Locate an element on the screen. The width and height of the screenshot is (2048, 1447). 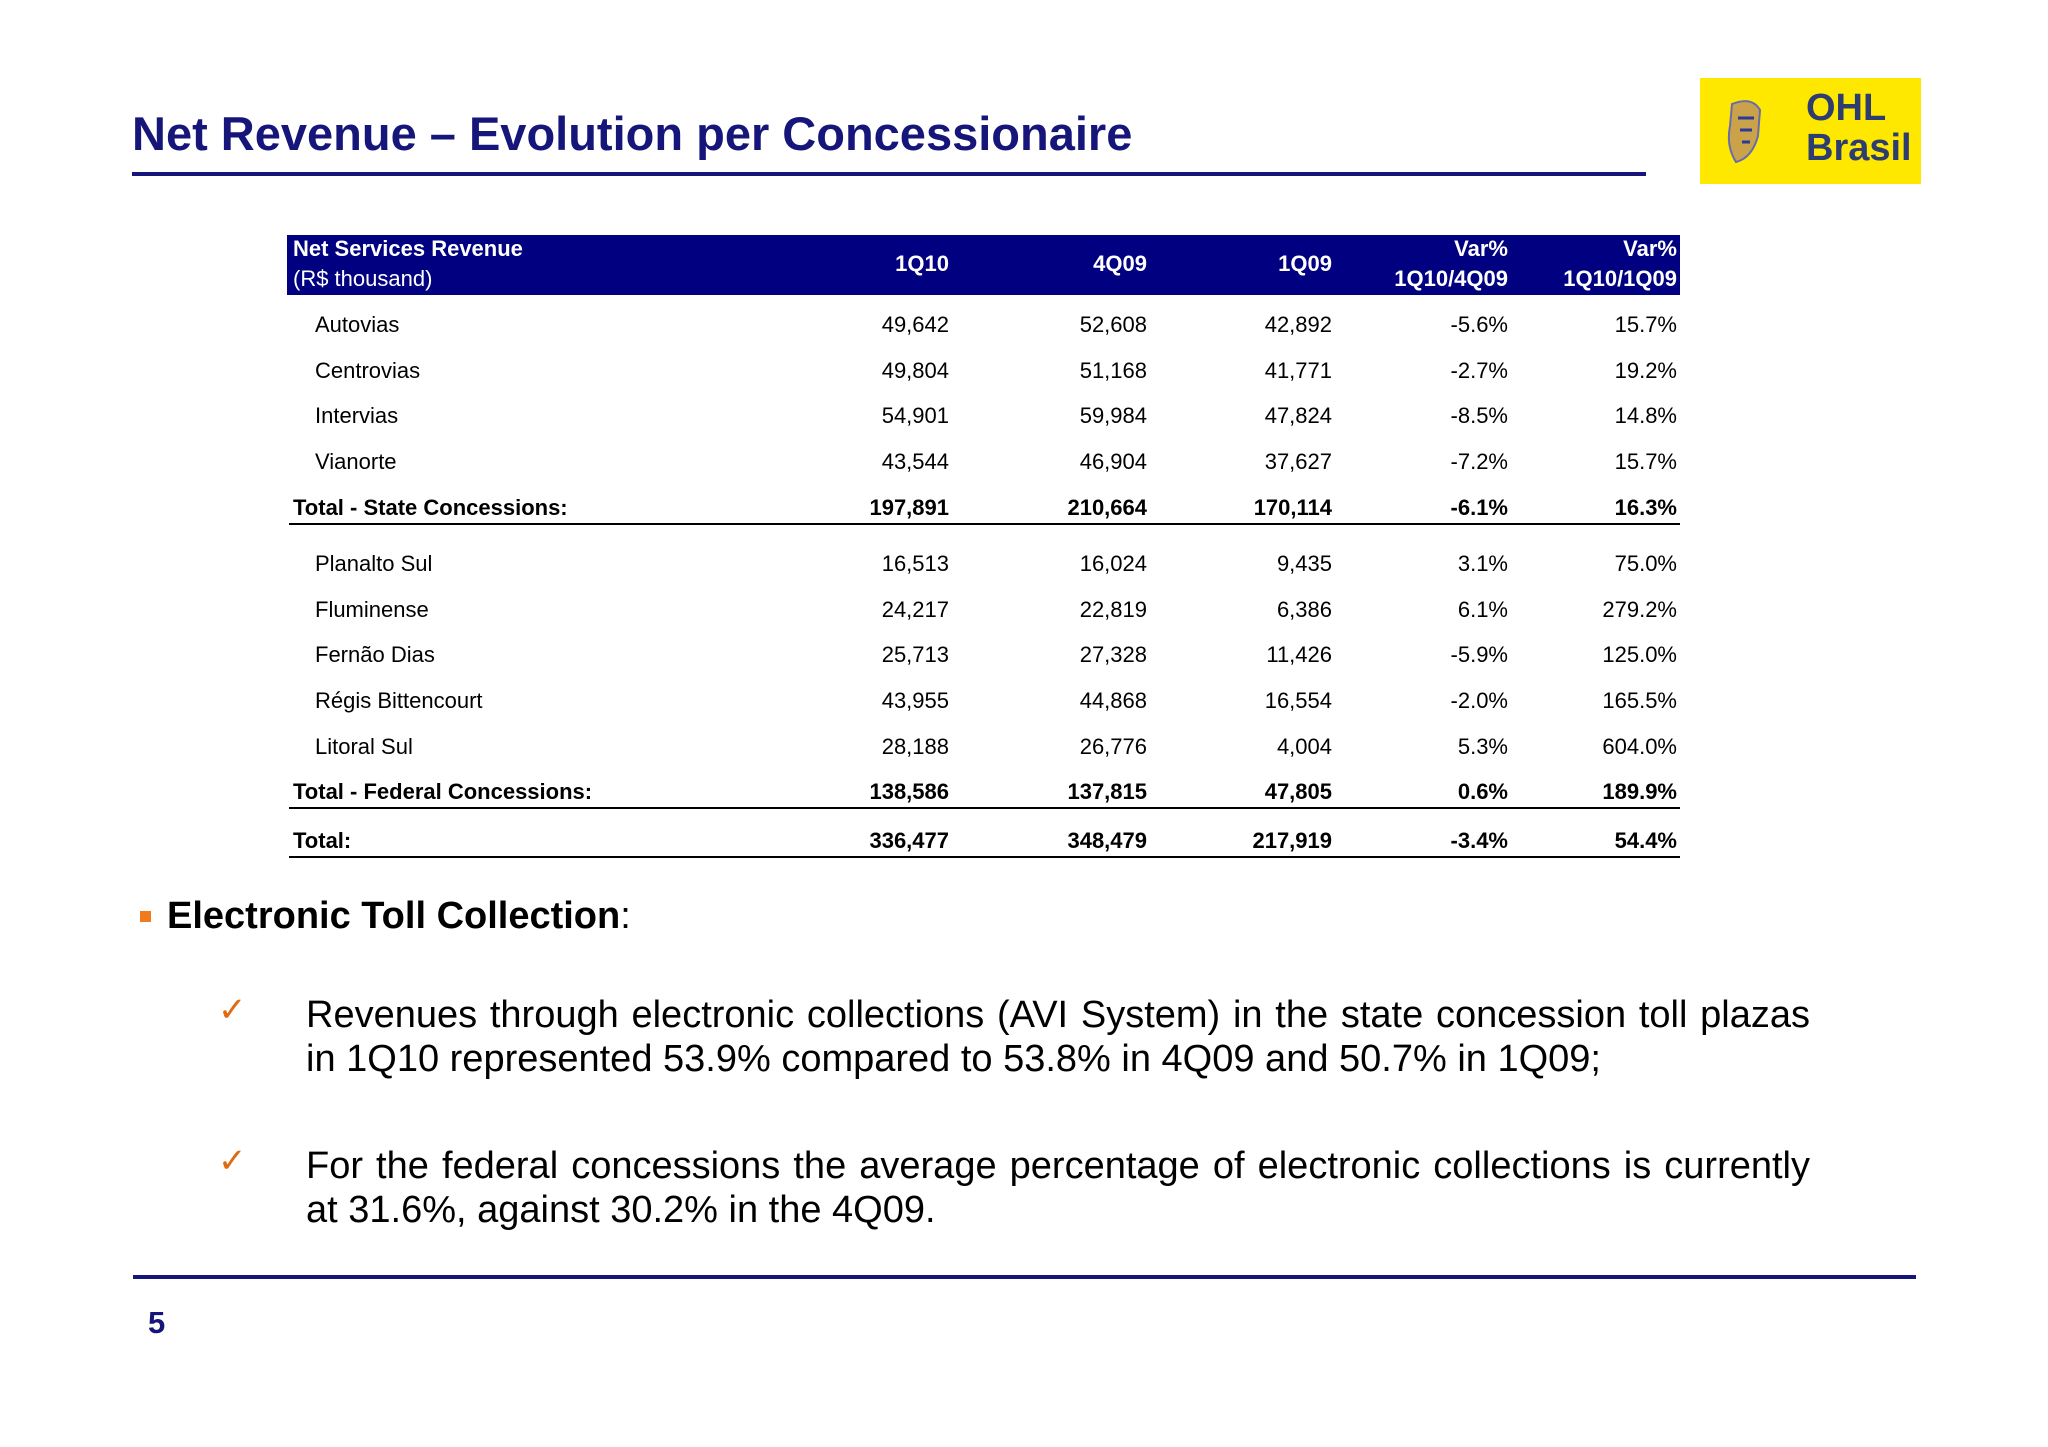
cell-value: 197,891 is located at coordinates (909, 507).